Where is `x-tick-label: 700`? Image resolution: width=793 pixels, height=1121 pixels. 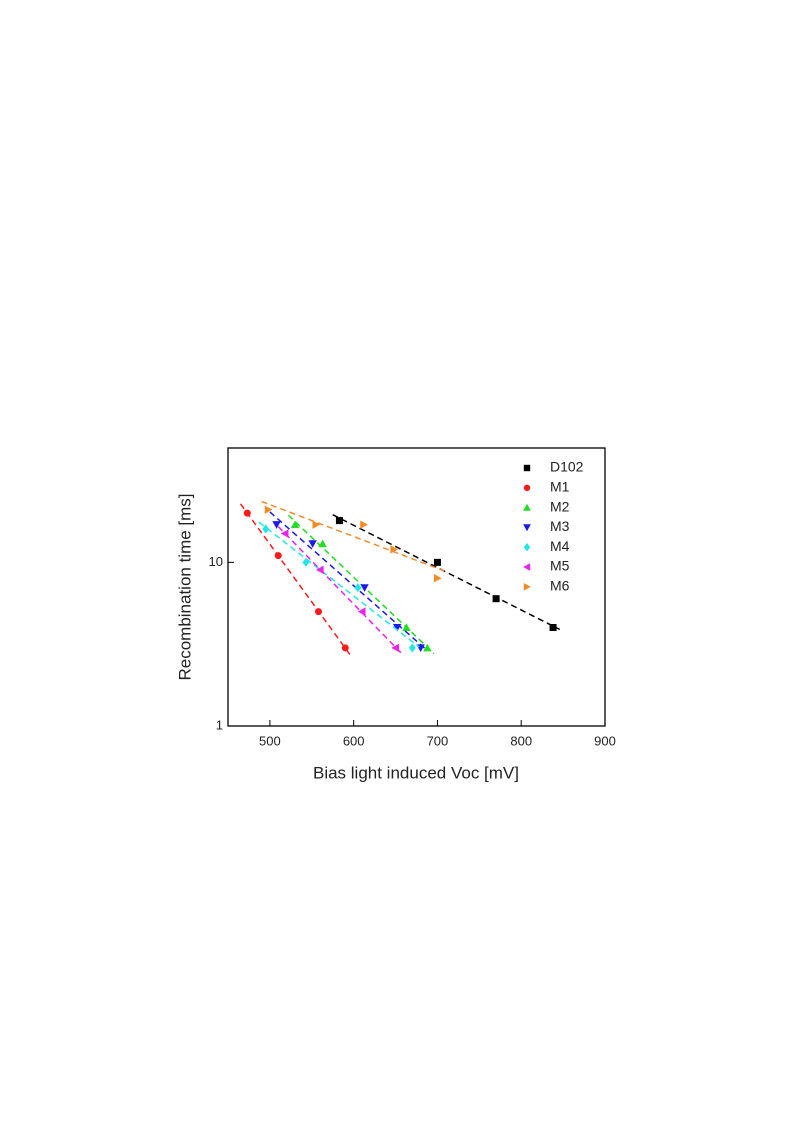
x-tick-label: 700 is located at coordinates (438, 740).